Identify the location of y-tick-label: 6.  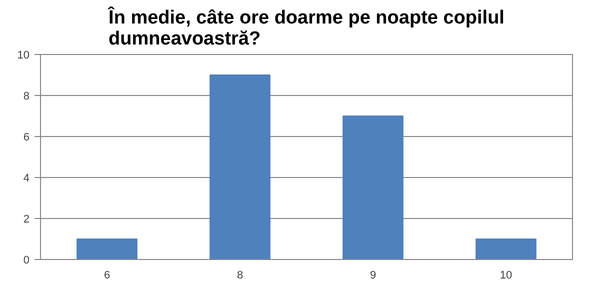
(26, 138).